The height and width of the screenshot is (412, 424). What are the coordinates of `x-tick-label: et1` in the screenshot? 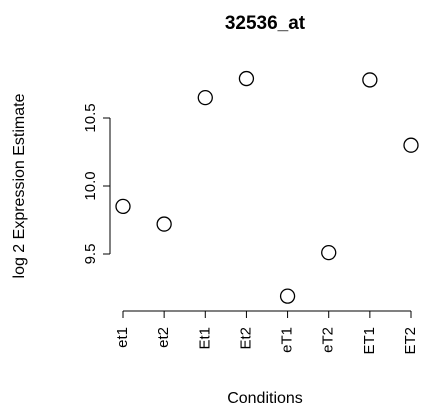 It's located at (122, 337).